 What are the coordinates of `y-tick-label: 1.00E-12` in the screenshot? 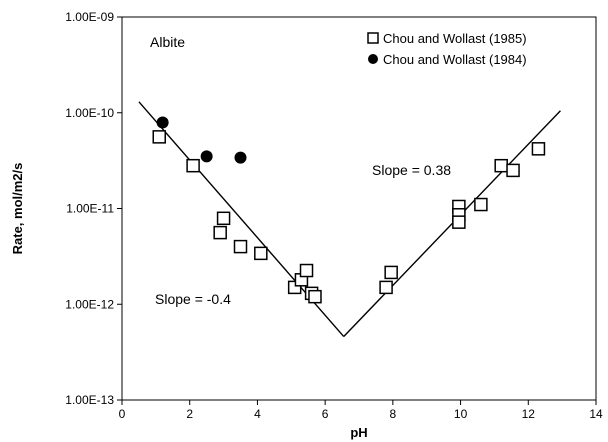 It's located at (89, 304).